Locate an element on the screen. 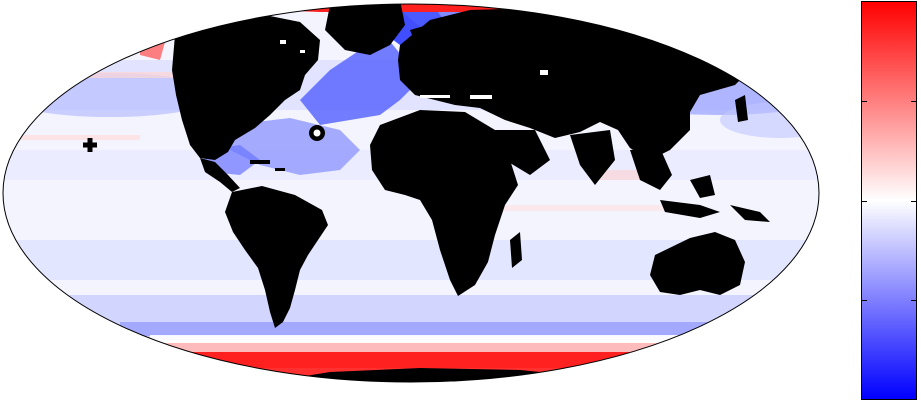  colorbar is located at coordinates (889, 200).